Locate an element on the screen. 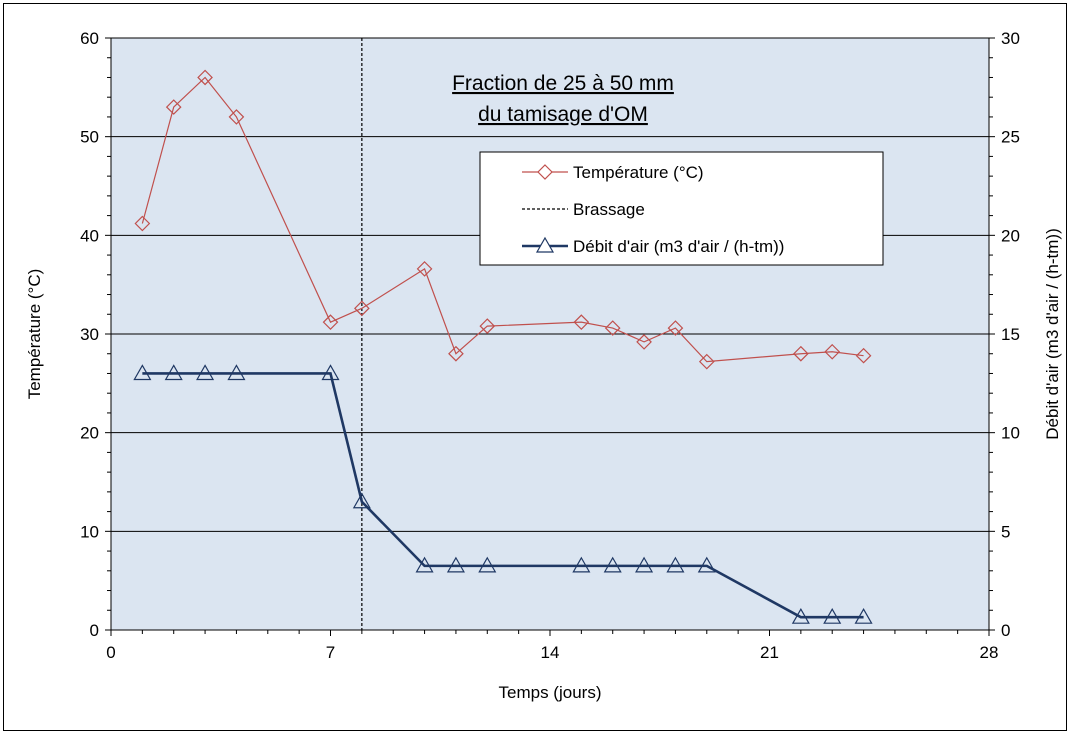  y-right-tick-label: 30 is located at coordinates (1010, 38).